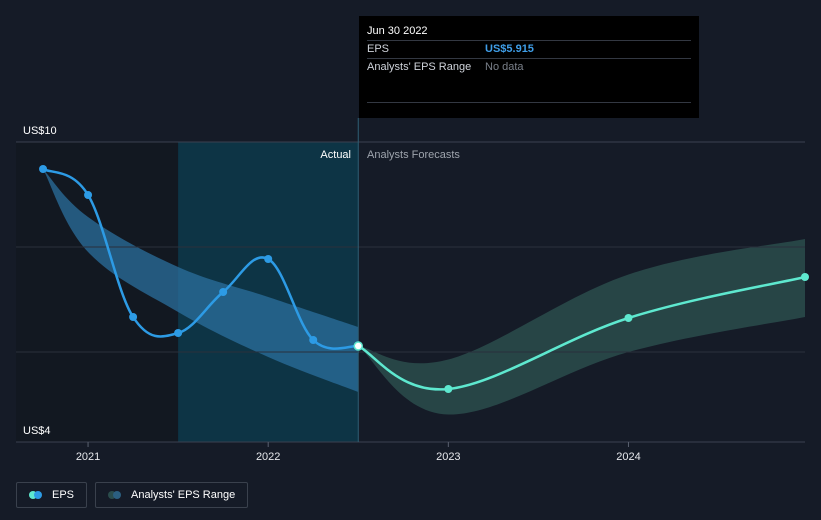 This screenshot has height=520, width=821. I want to click on x-tick-label-2021: 2021, so click(88, 457).